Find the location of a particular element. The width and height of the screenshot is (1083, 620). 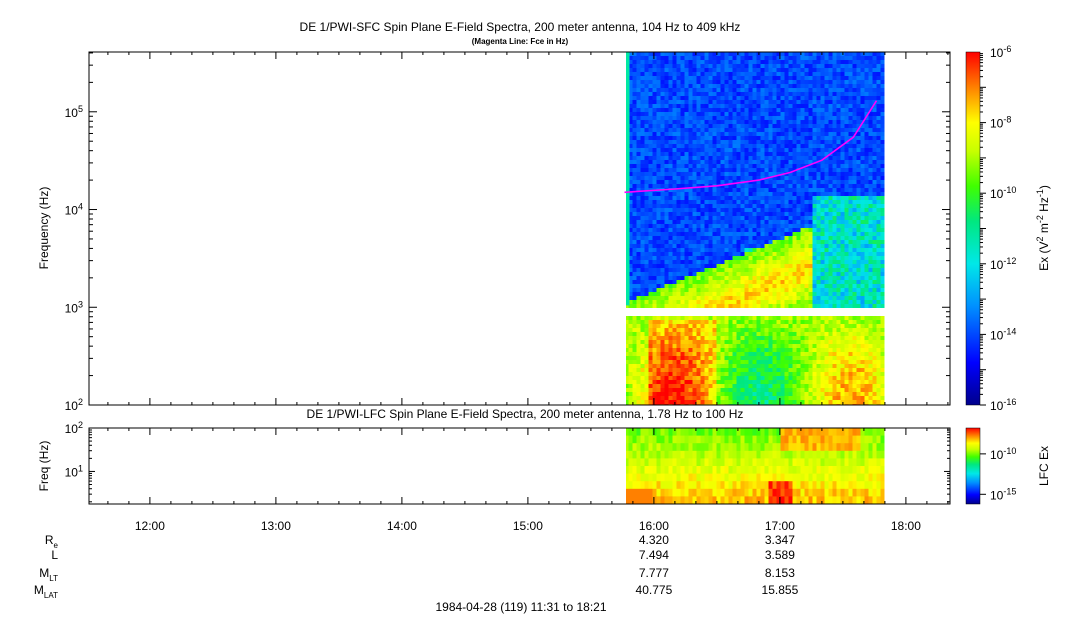

sfc-colorbar-tick-label: 10⁻¹⁴ is located at coordinates (1003, 334).